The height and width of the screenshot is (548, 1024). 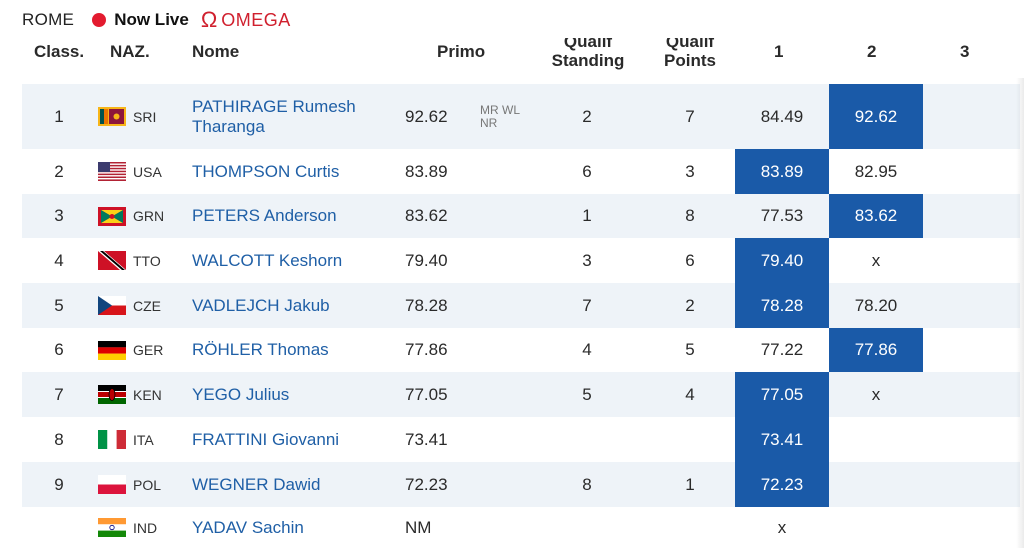 What do you see at coordinates (151, 19) in the screenshot?
I see `now-live-label: Now Live` at bounding box center [151, 19].